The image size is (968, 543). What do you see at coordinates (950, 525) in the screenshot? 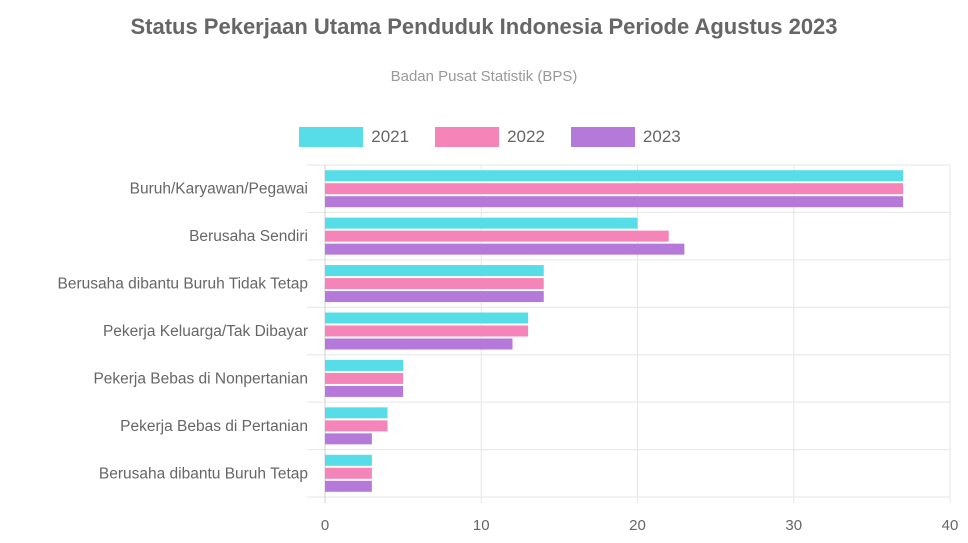
I see `x-tick-label: 40` at bounding box center [950, 525].